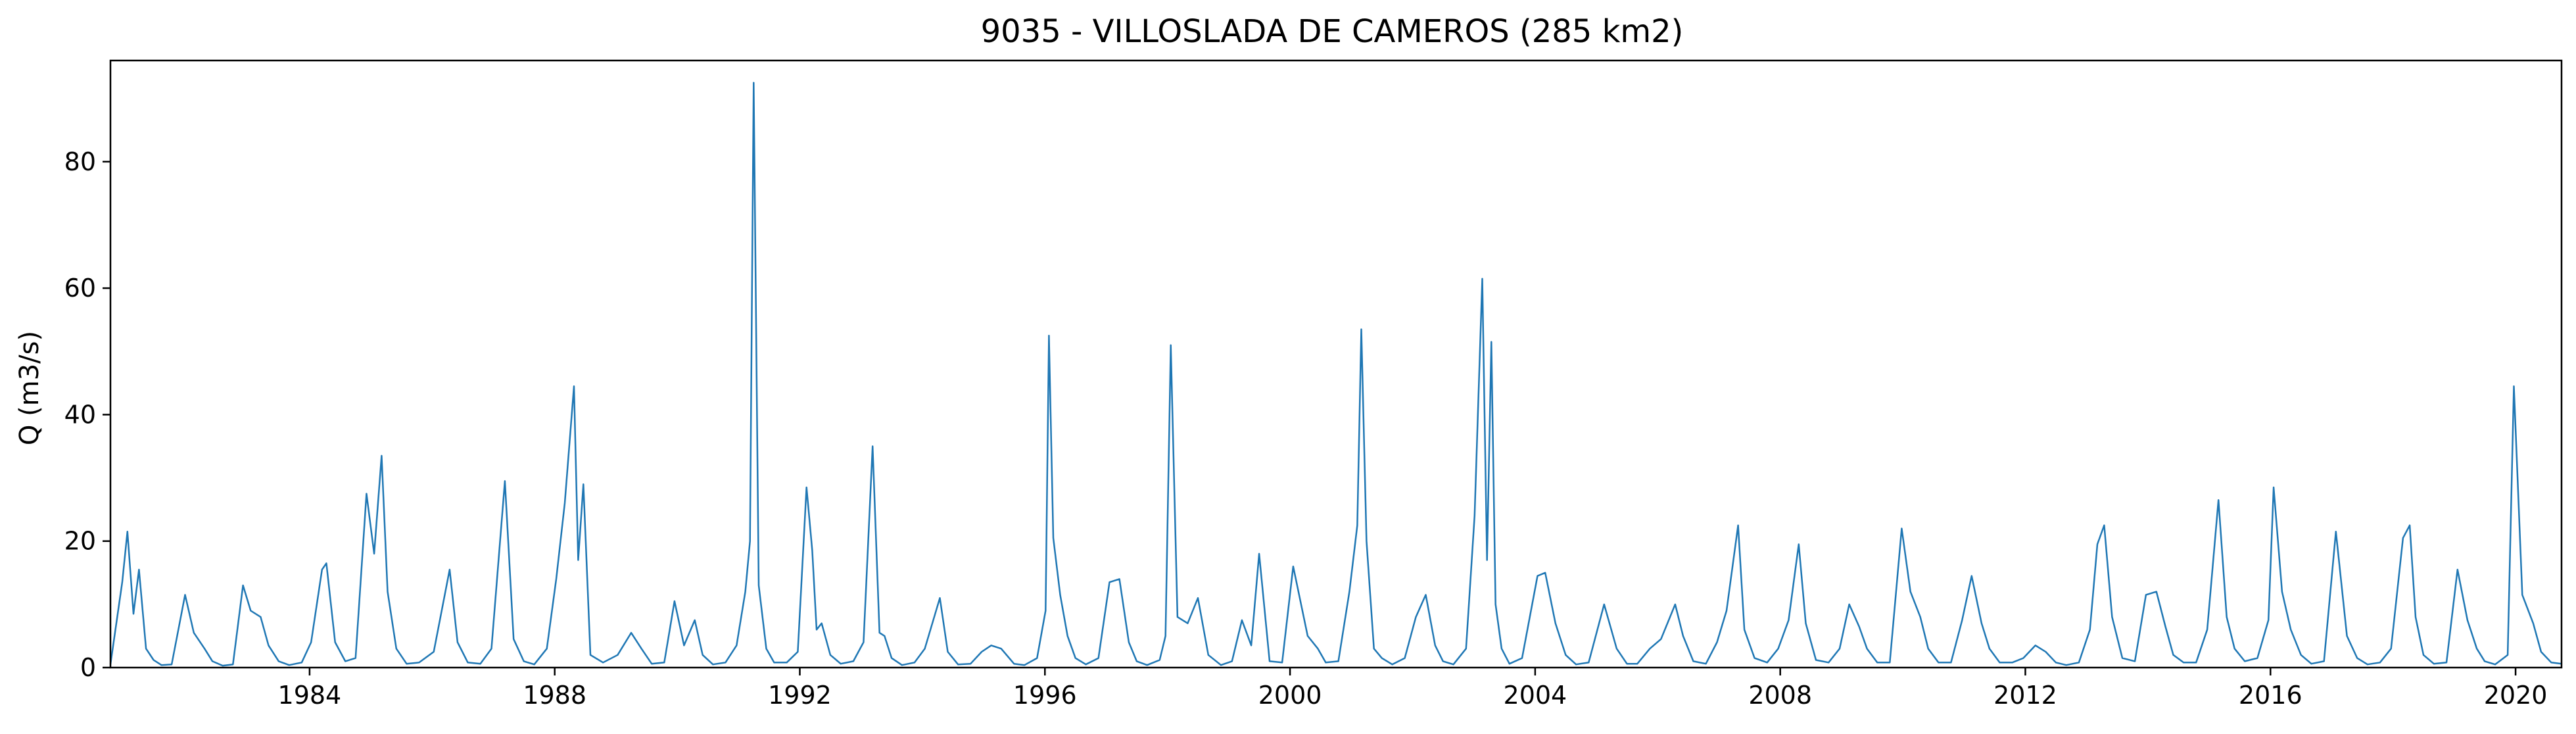 The width and height of the screenshot is (2576, 734). I want to click on x-tick-label: 2000, so click(1290, 695).